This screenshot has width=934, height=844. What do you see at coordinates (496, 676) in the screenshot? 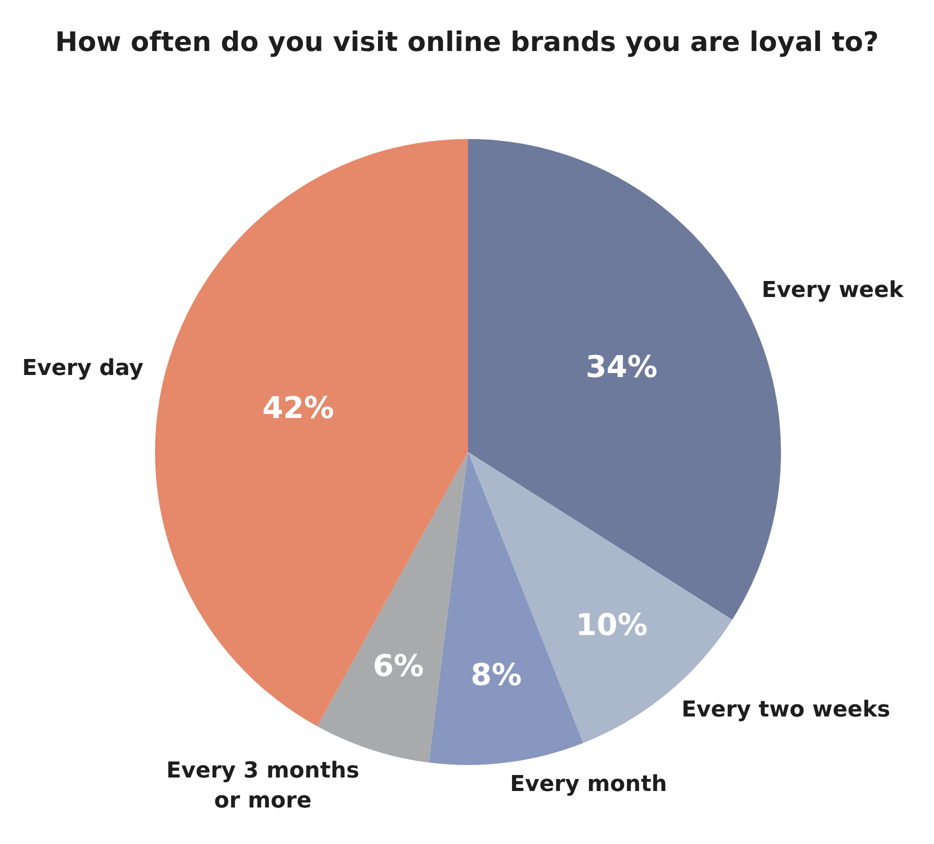
I see `data-label: 8%` at bounding box center [496, 676].